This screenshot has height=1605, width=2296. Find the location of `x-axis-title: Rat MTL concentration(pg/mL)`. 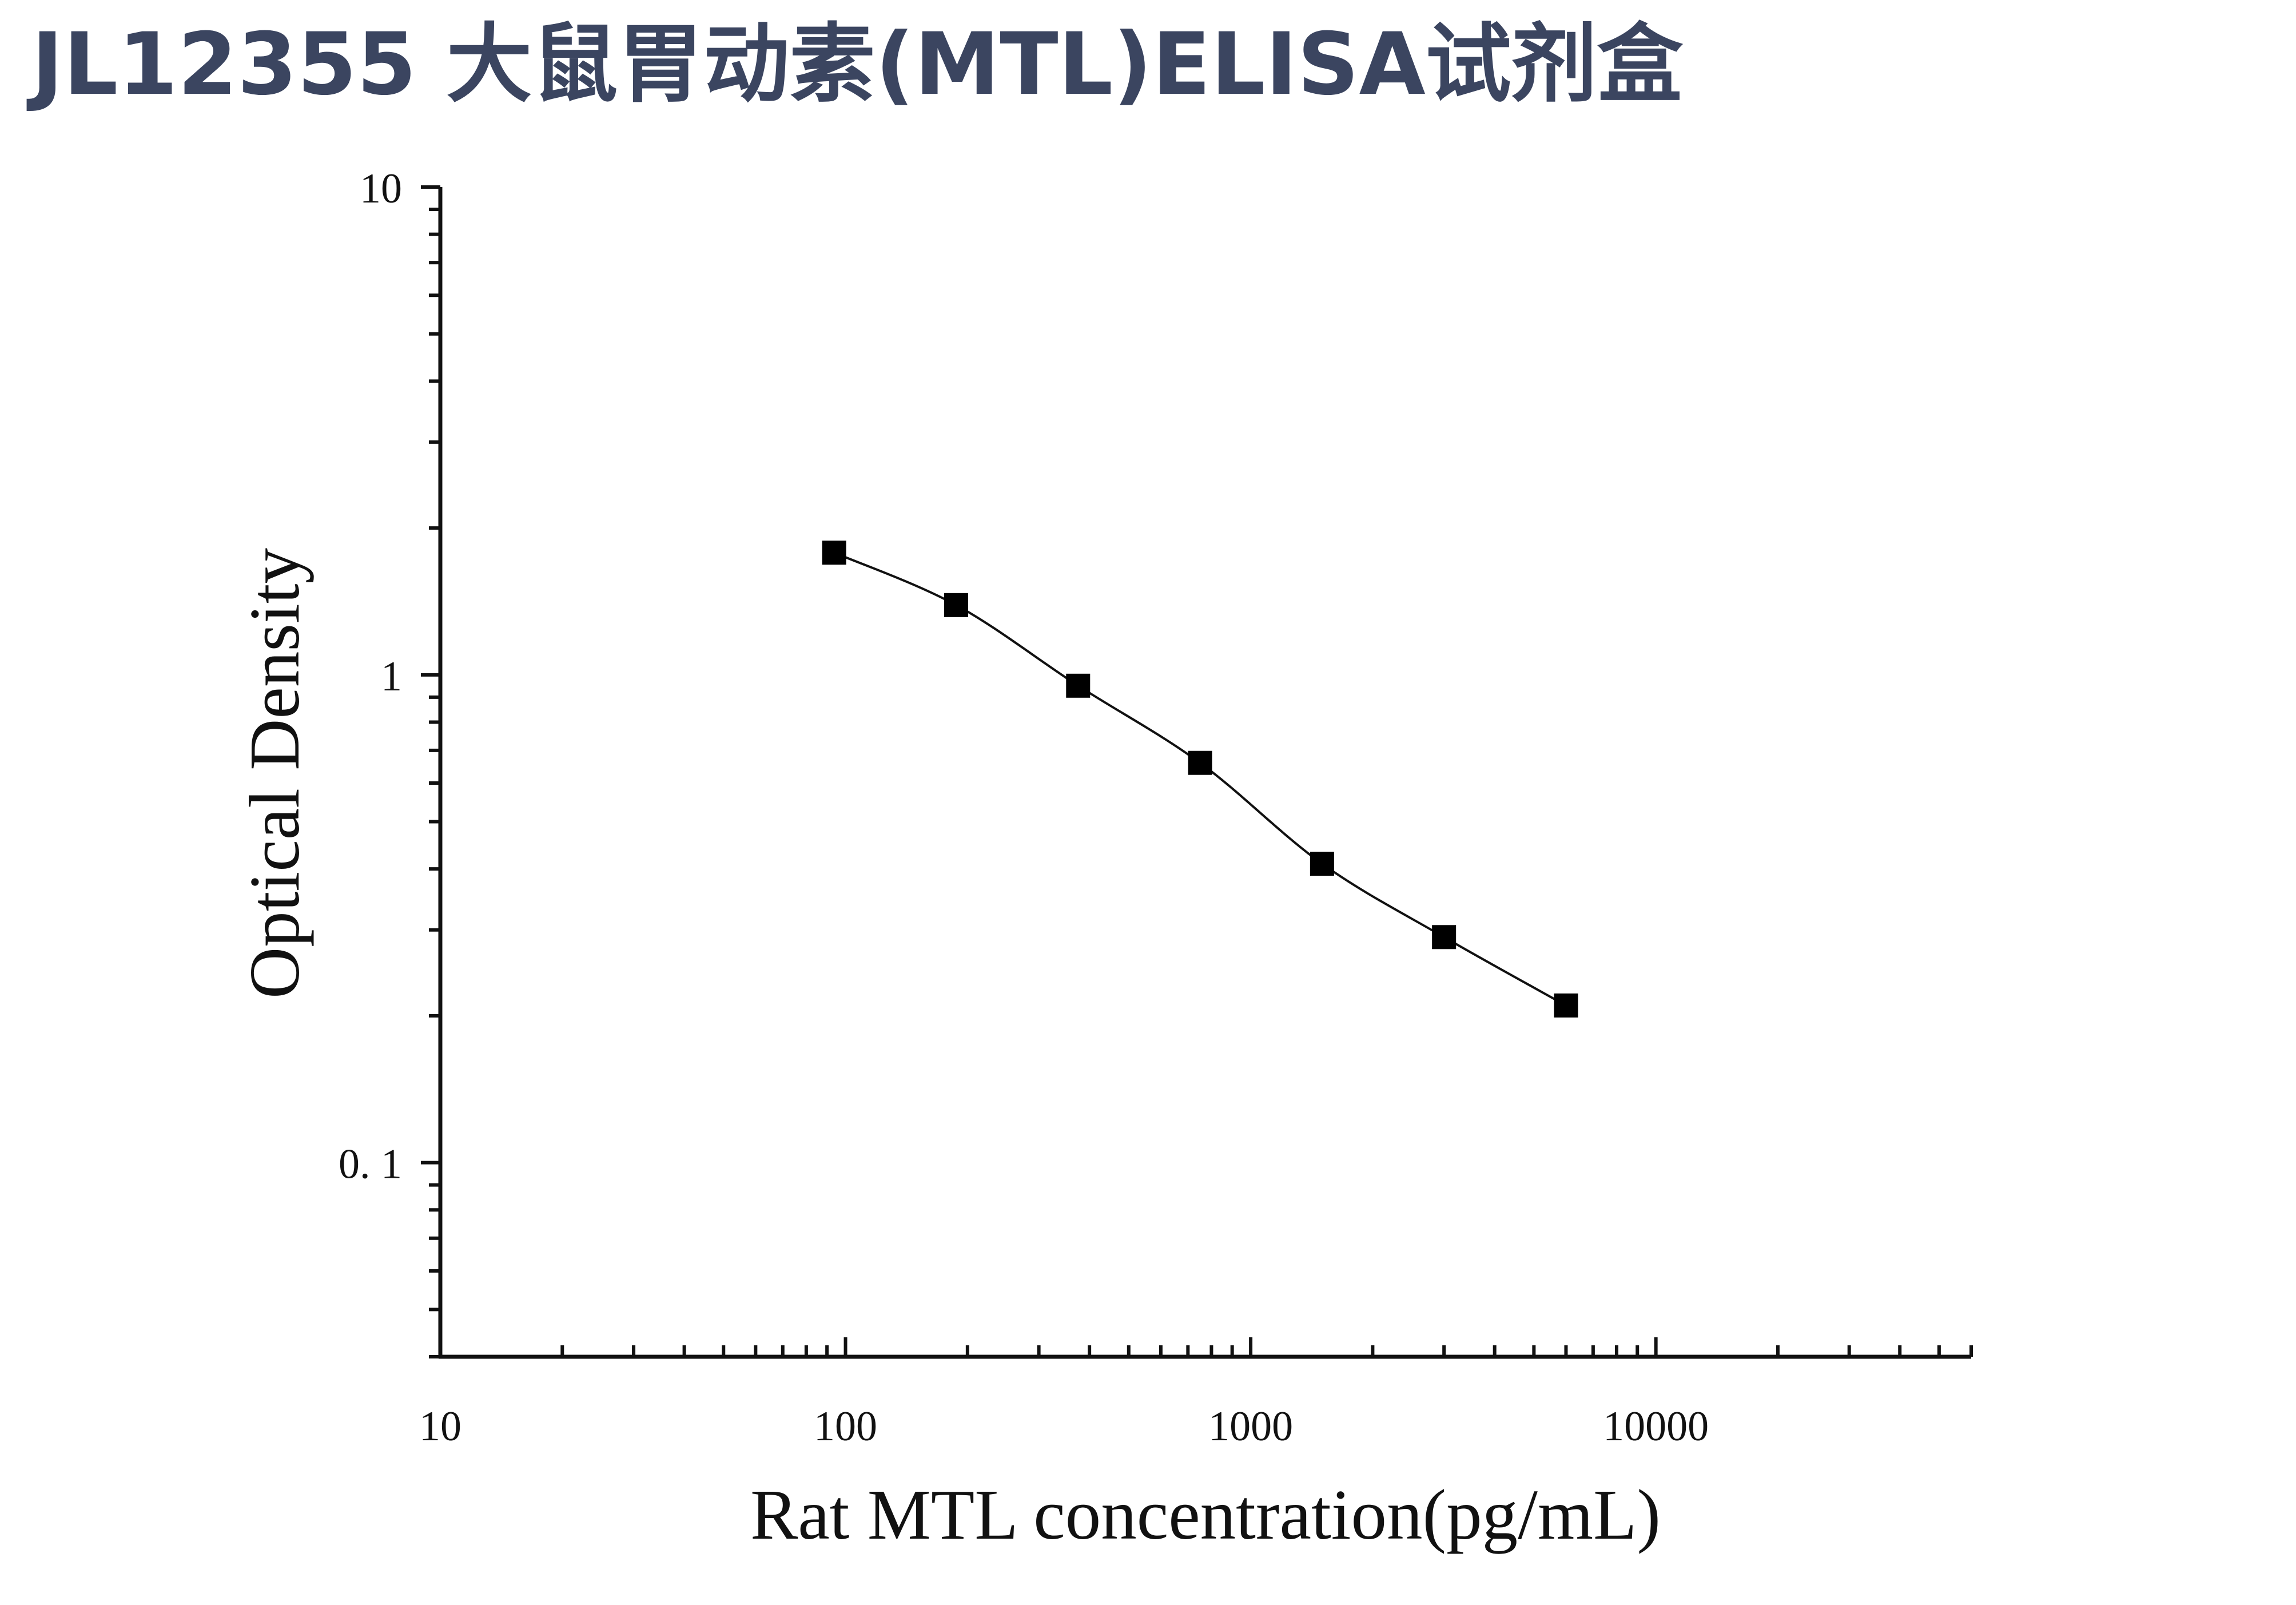

x-axis-title: Rat MTL concentration(pg/mL) is located at coordinates (1205, 1515).